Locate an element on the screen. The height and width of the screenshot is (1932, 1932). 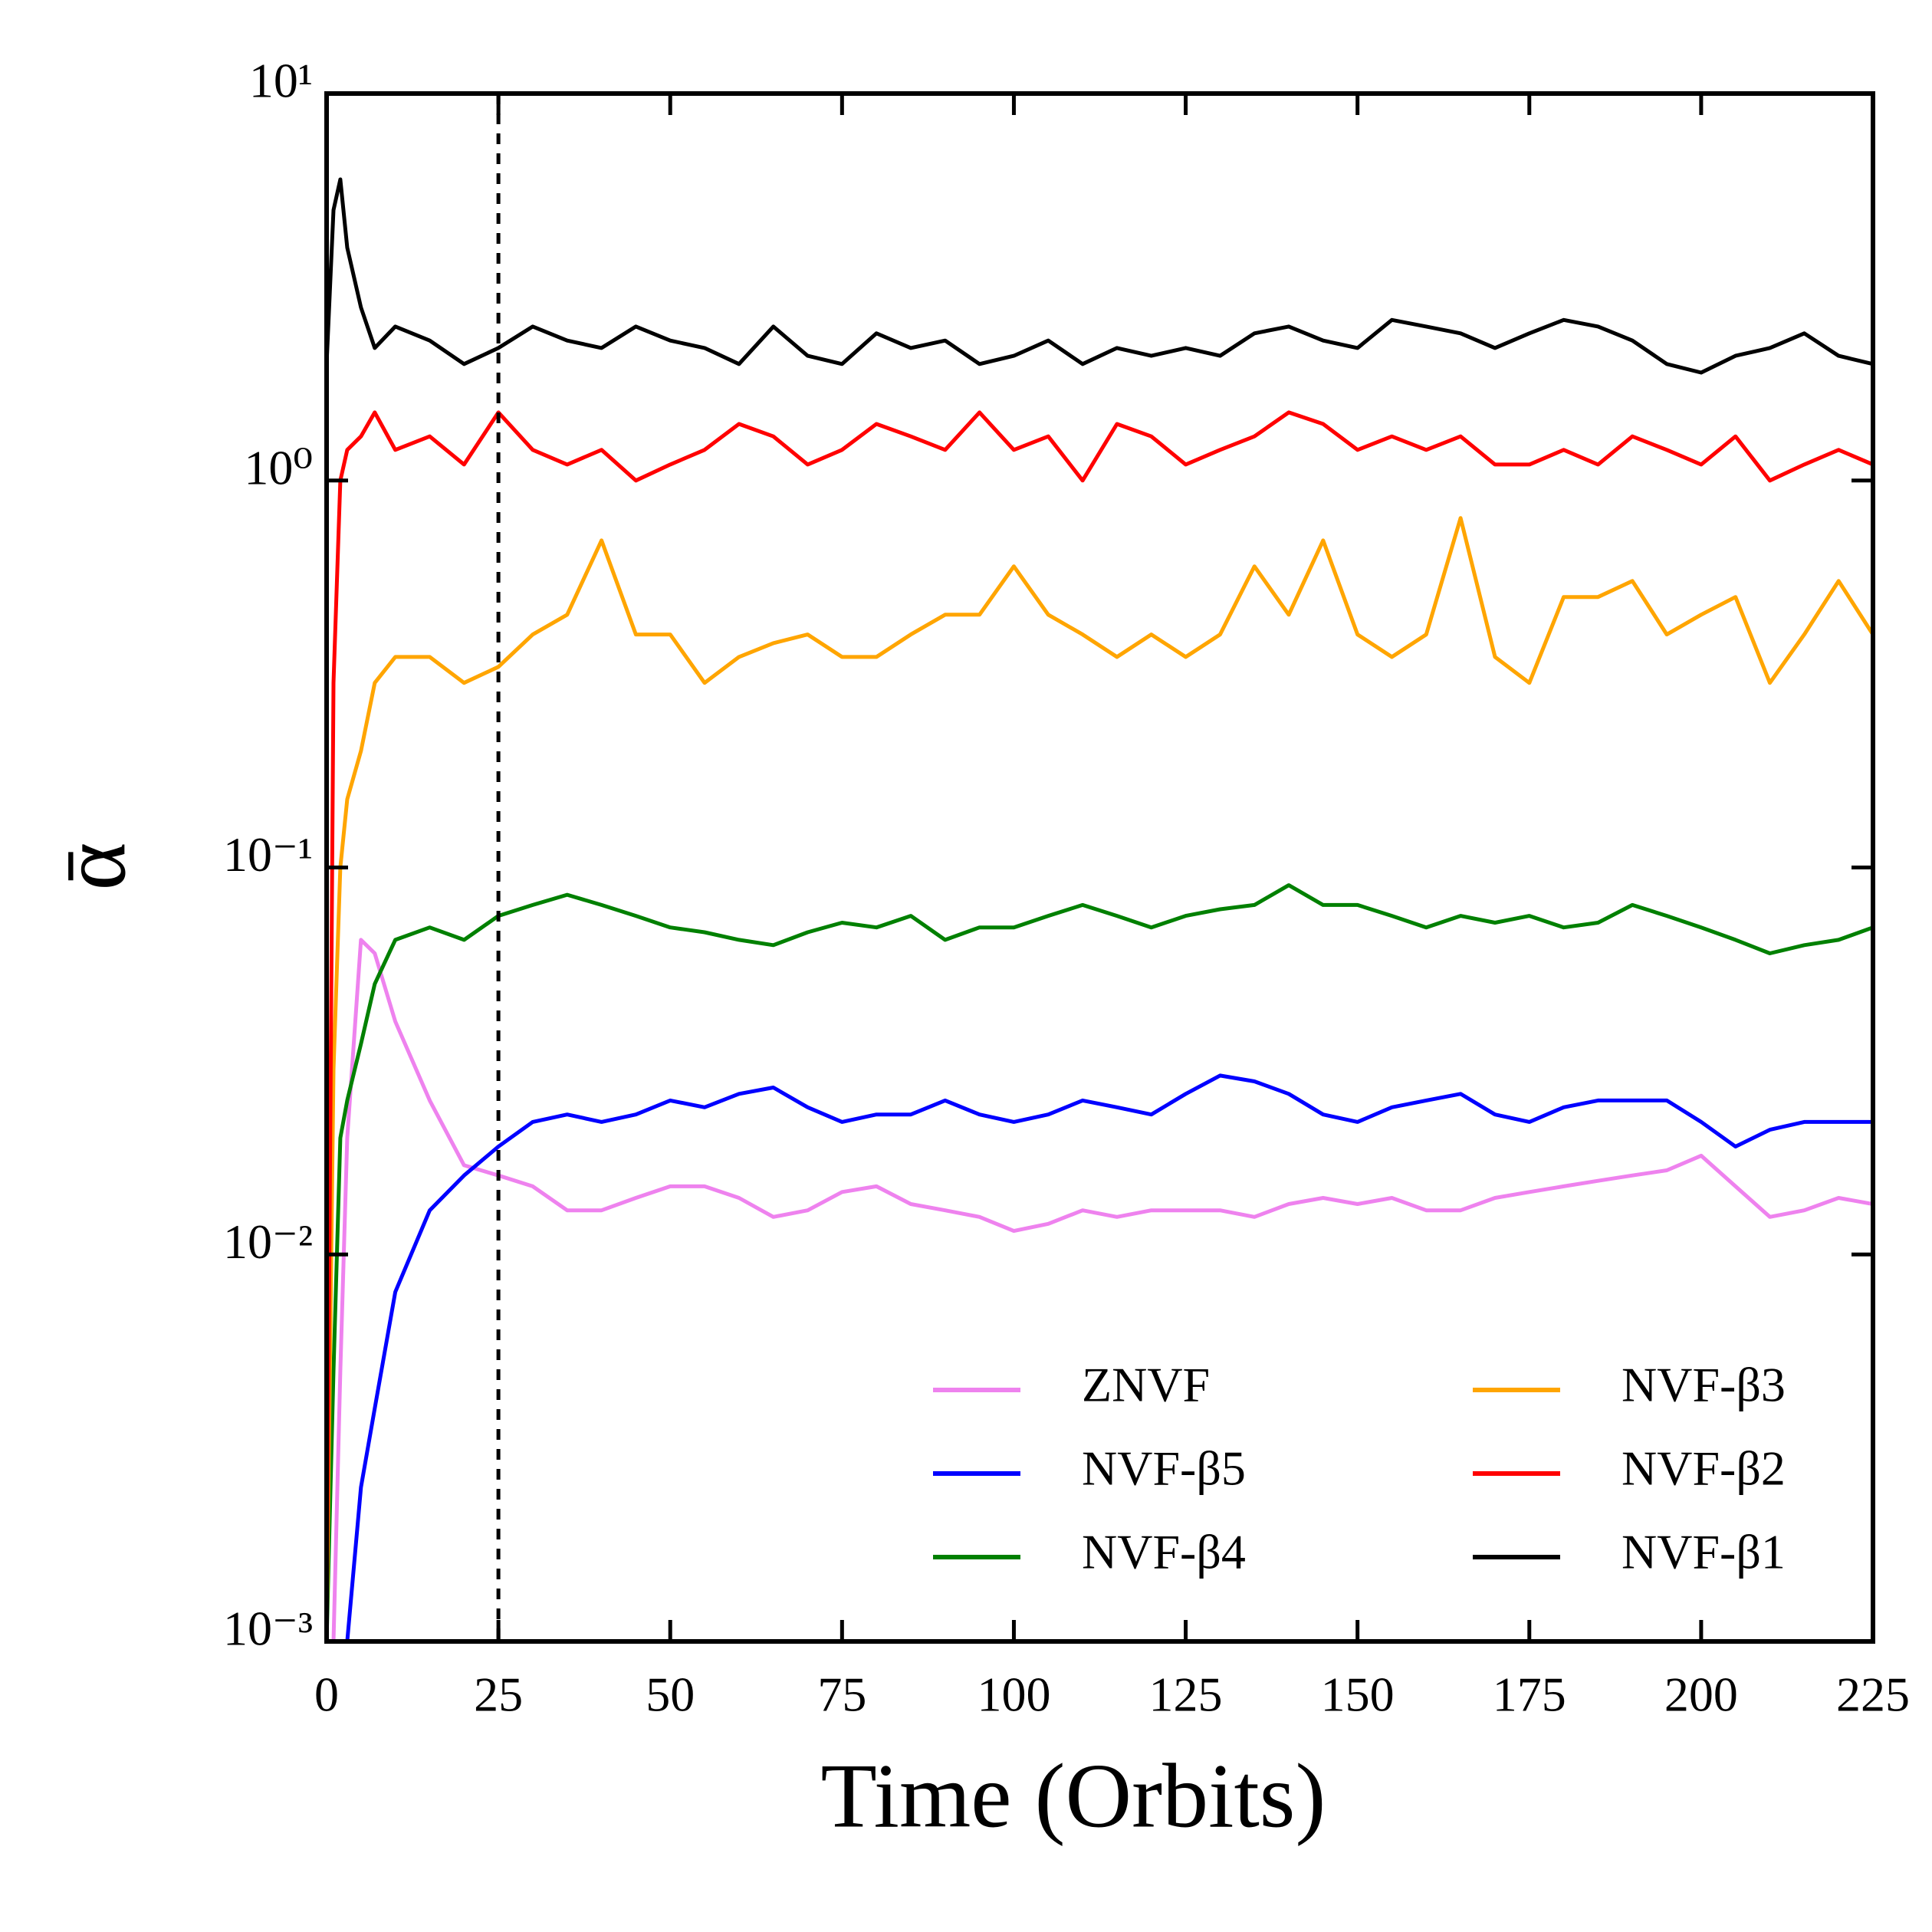
y-tick-label: 10⁻² is located at coordinates (268, 1241).